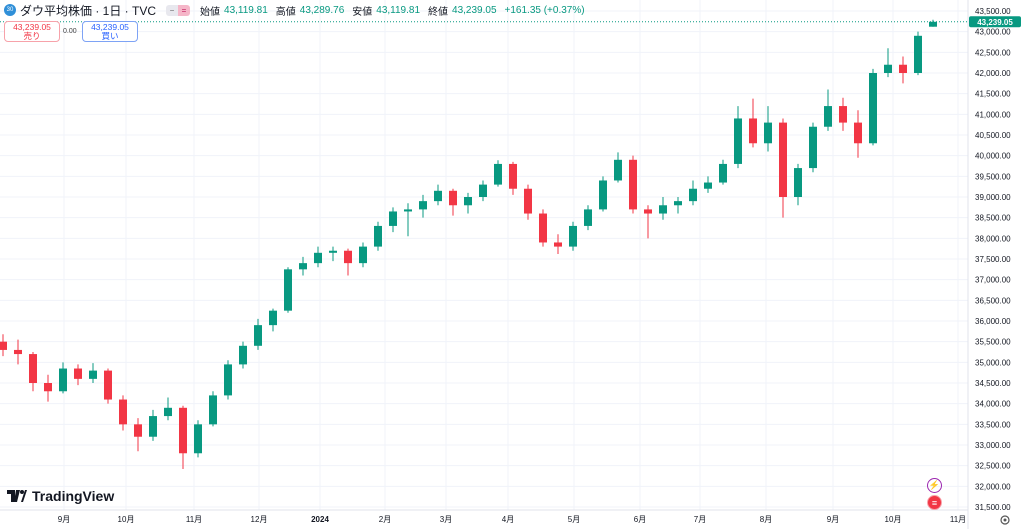 The height and width of the screenshot is (529, 1024). Describe the element at coordinates (60, 496) in the screenshot. I see `tradingview-logo: TradingView` at that location.